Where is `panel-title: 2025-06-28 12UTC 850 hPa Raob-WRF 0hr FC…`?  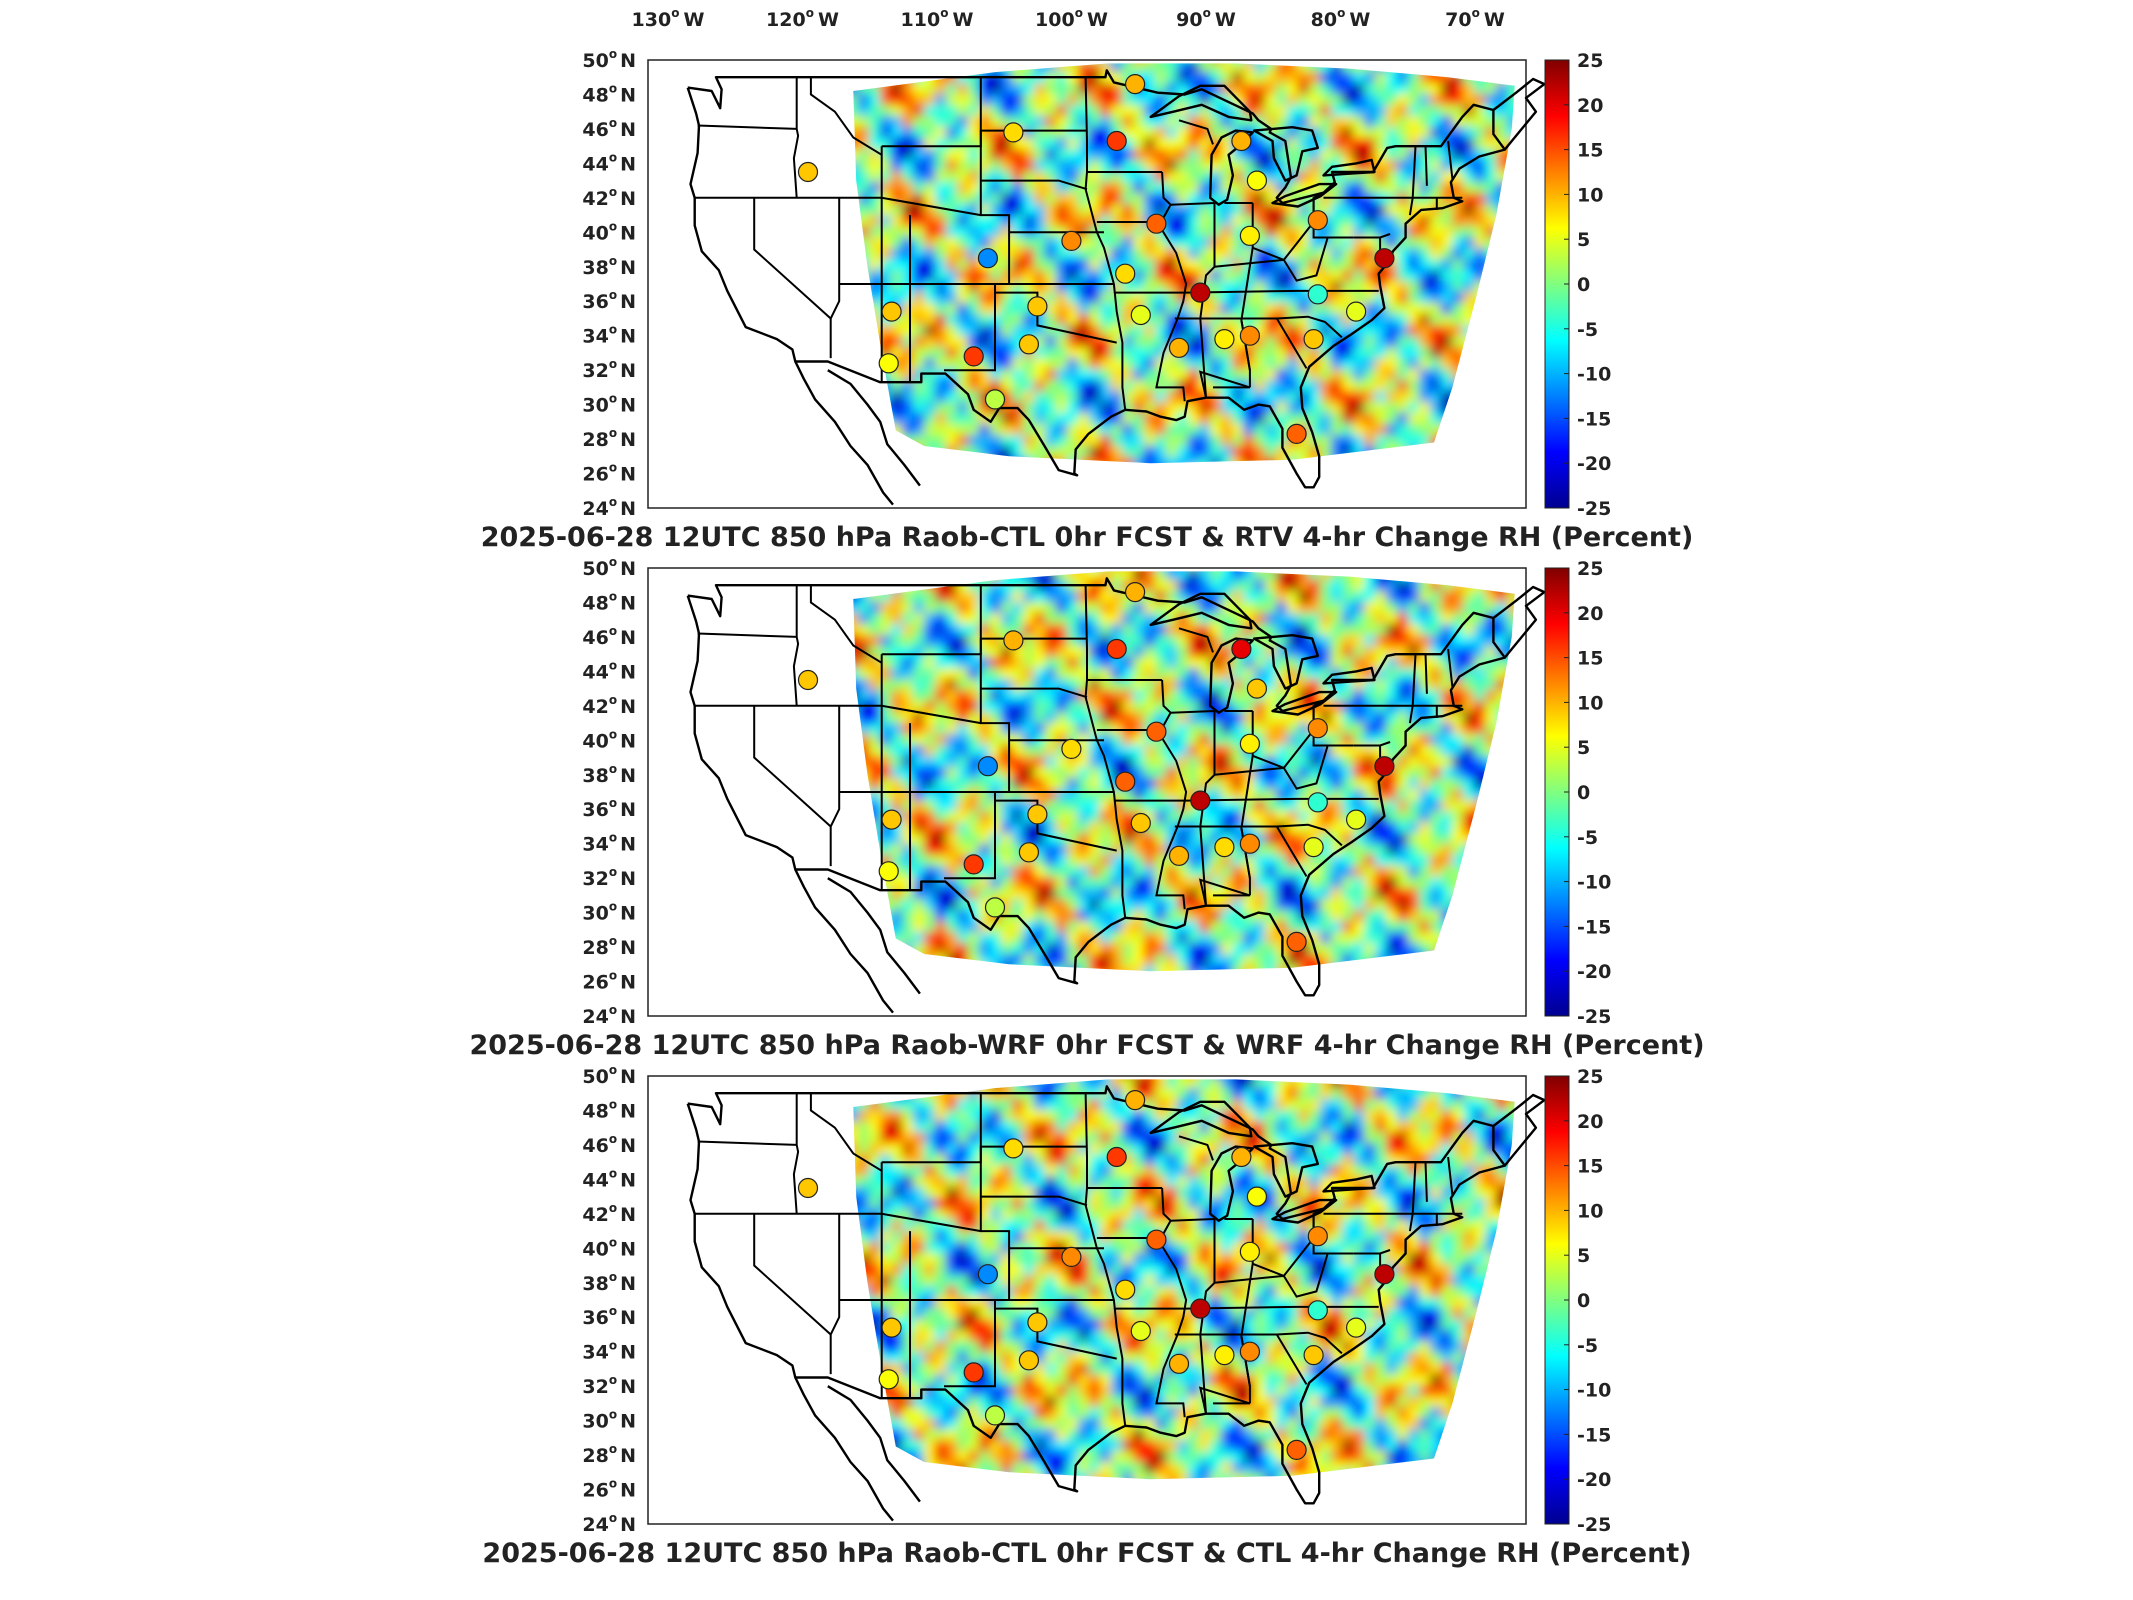
panel-title: 2025-06-28 12UTC 850 hPa Raob-WRF 0hr FC… is located at coordinates (1086, 1045).